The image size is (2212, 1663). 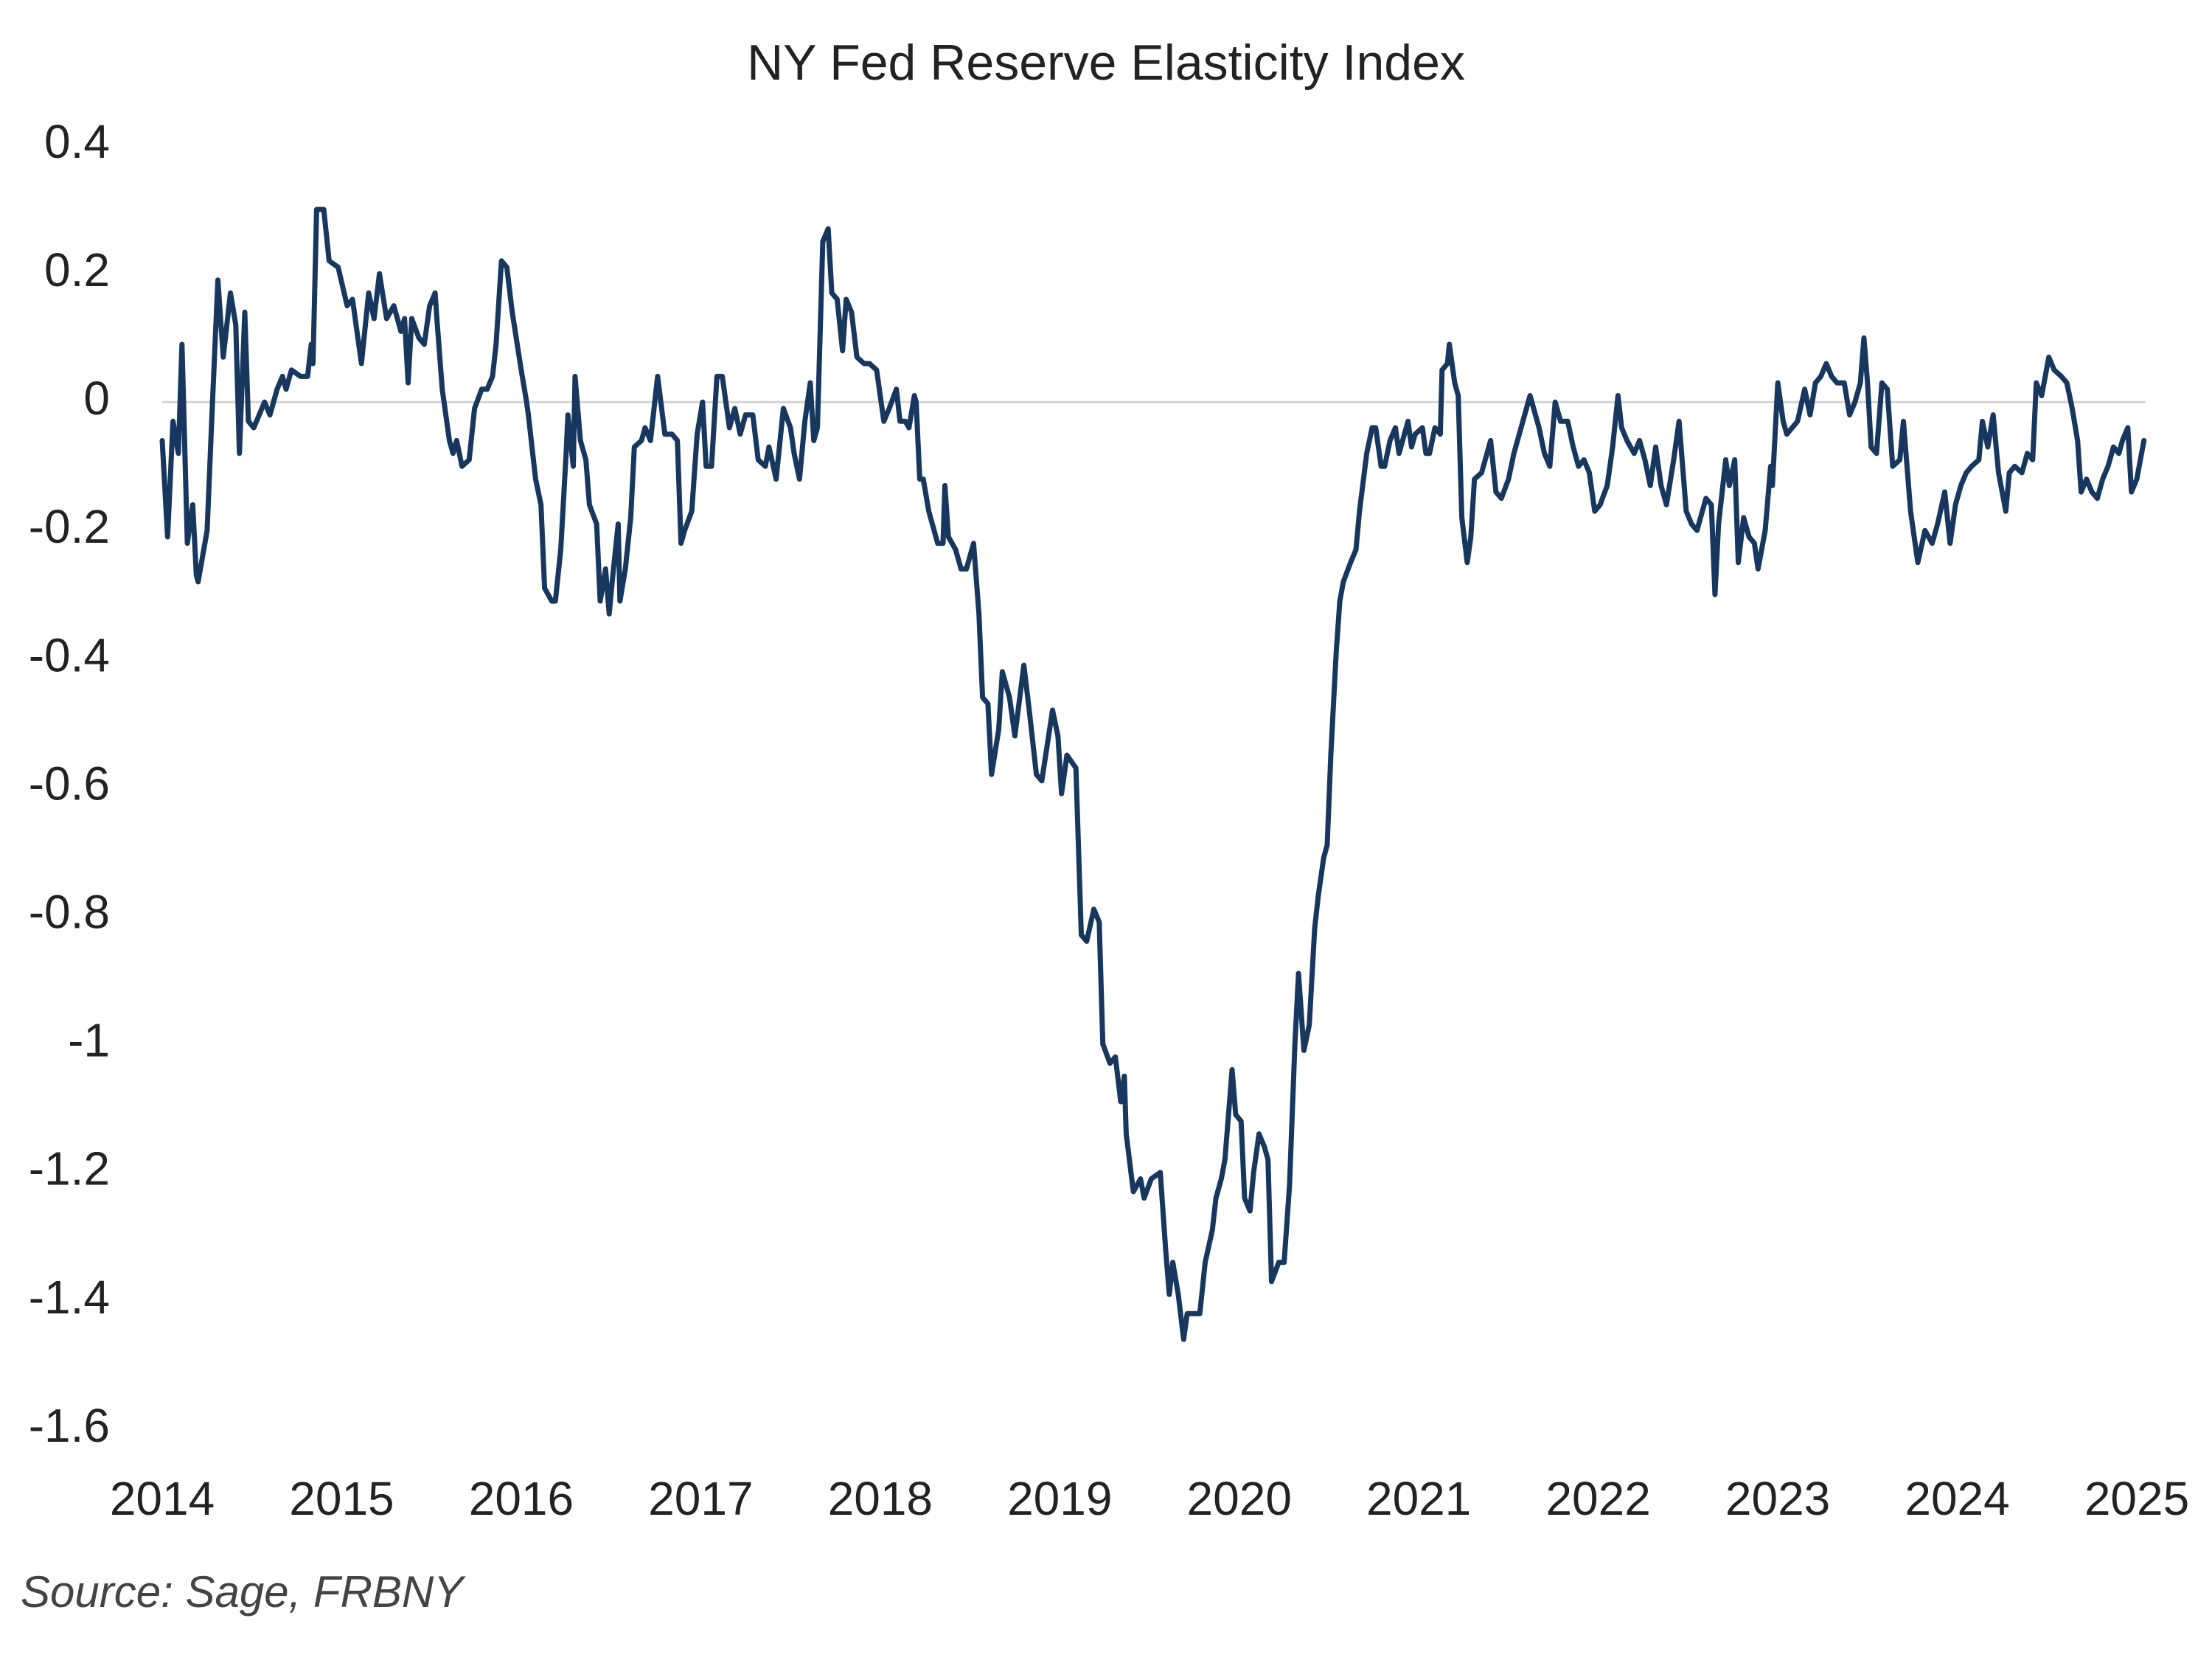 I want to click on y-tick-label: -1.6, so click(x=69, y=1425).